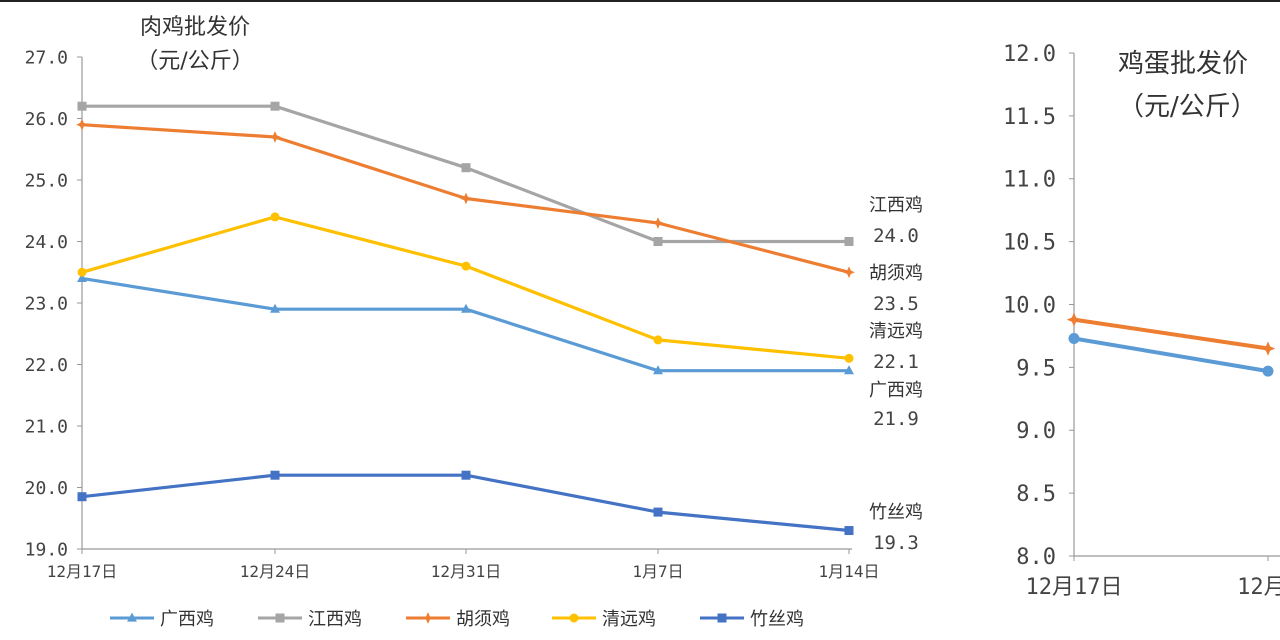 This screenshot has width=1280, height=640. What do you see at coordinates (46, 57) in the screenshot?
I see `y-tick-label: 27.0` at bounding box center [46, 57].